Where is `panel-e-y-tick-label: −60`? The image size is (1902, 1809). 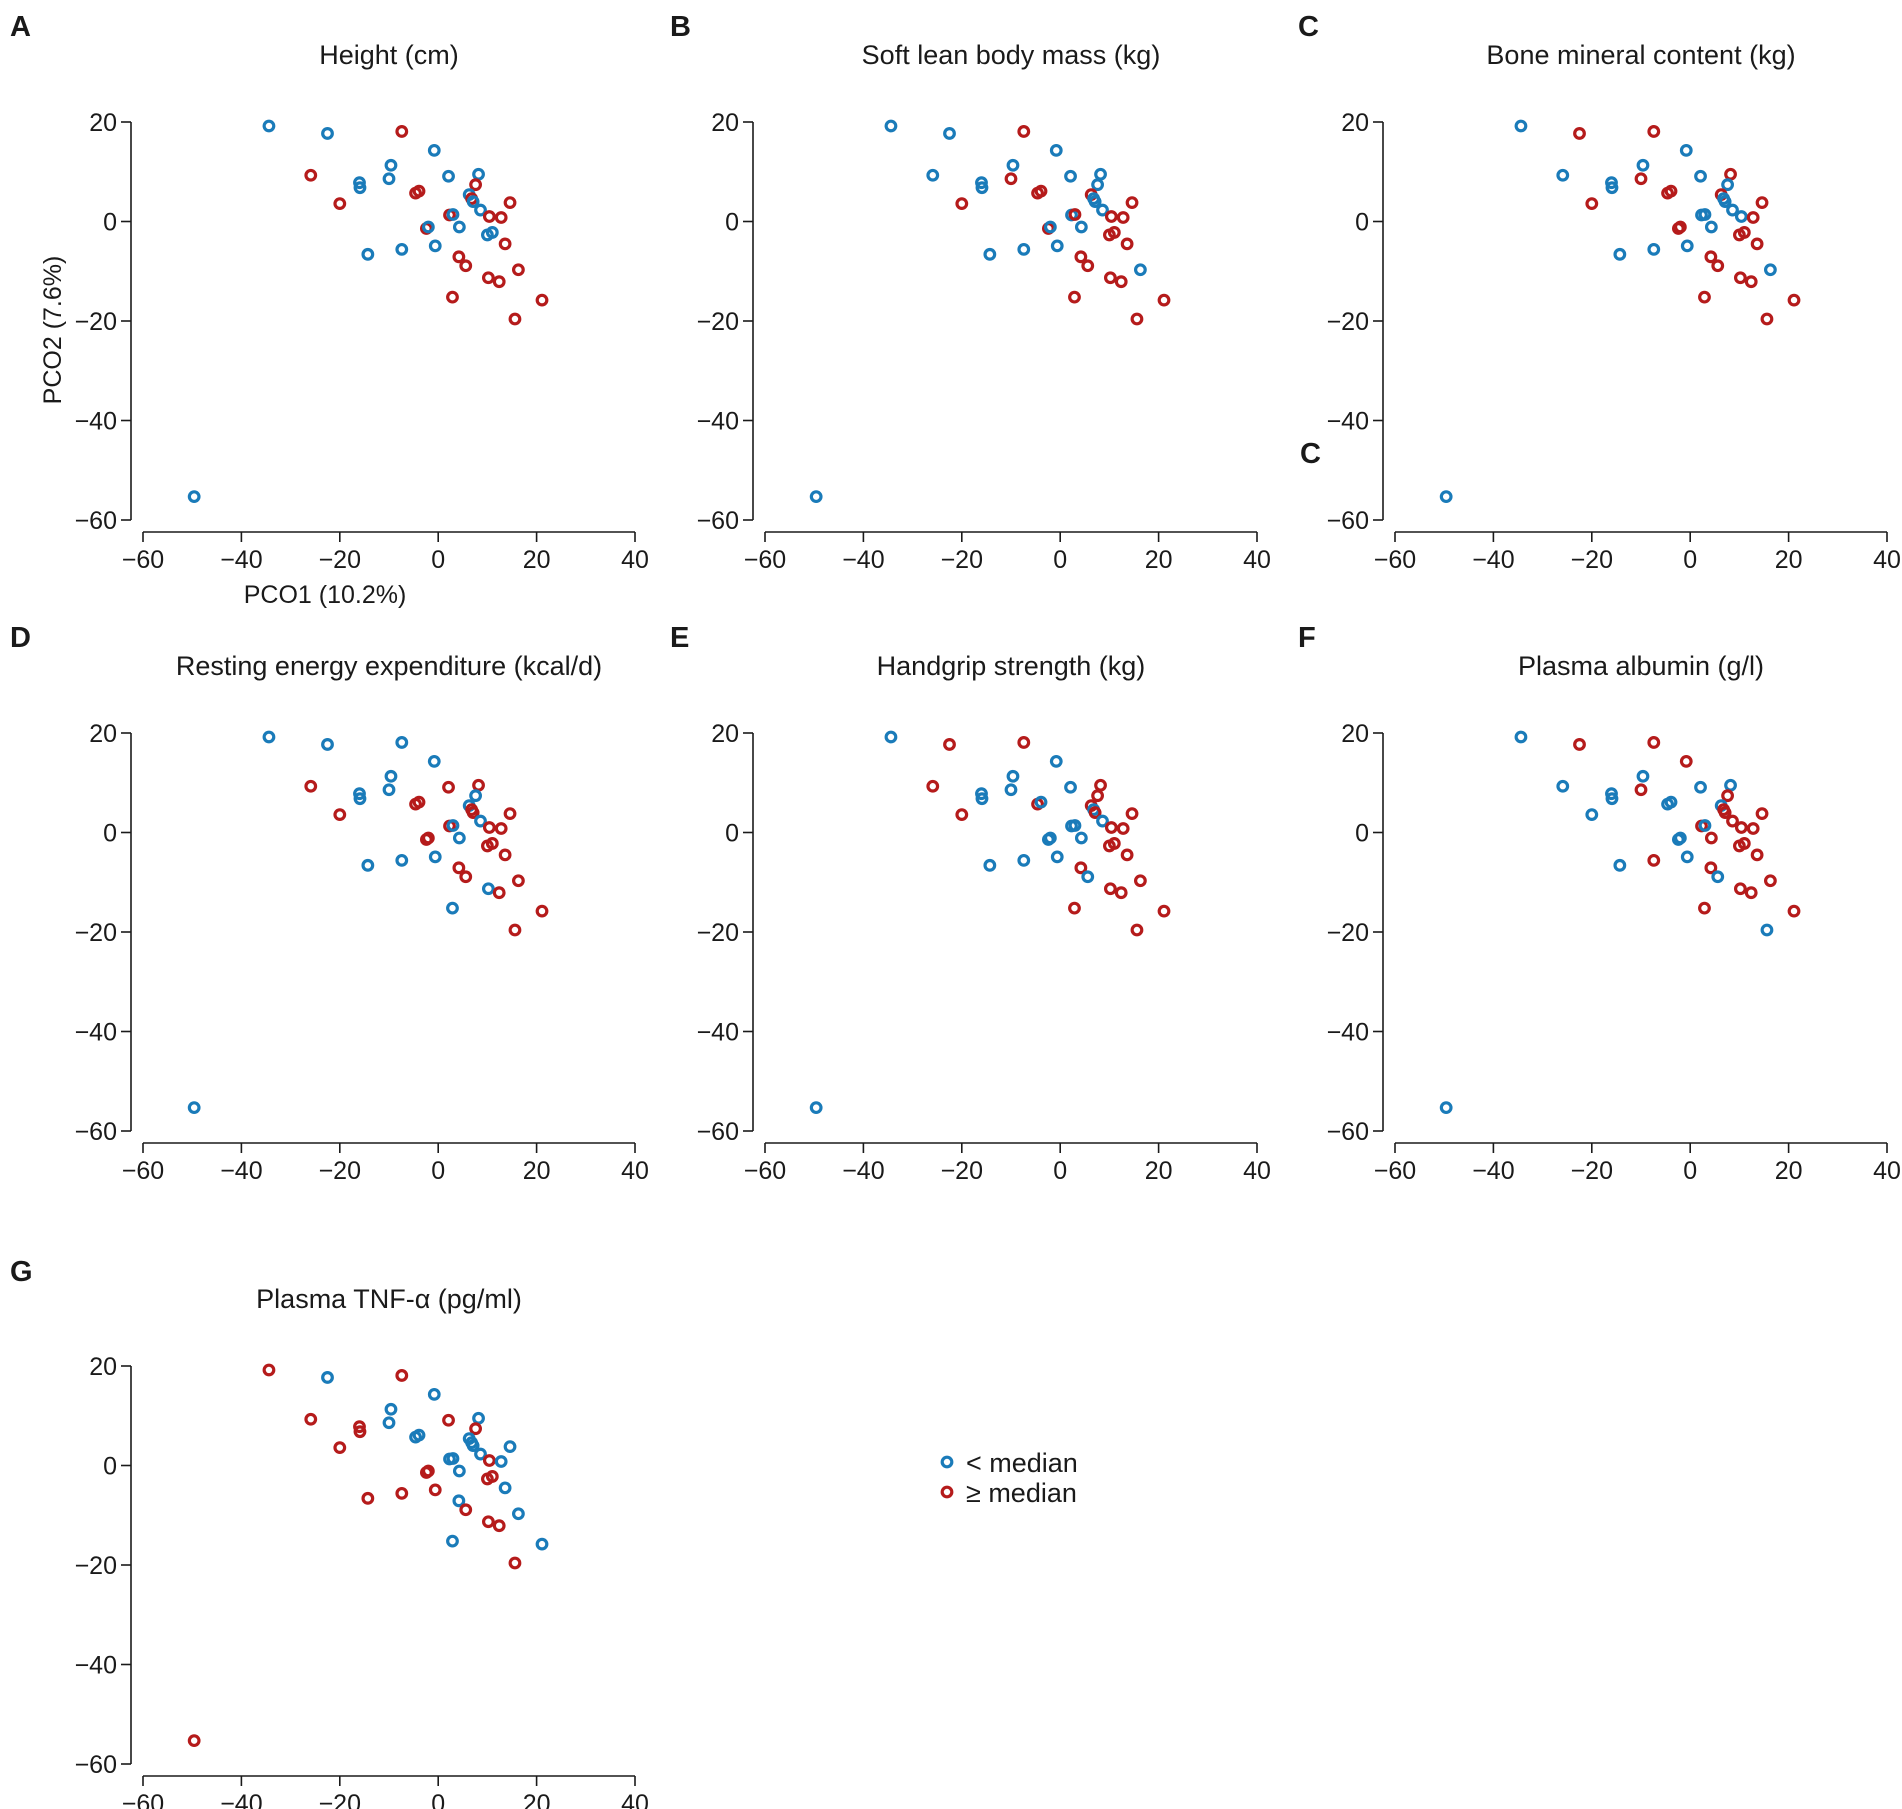 panel-e-y-tick-label: −60 is located at coordinates (718, 1132).